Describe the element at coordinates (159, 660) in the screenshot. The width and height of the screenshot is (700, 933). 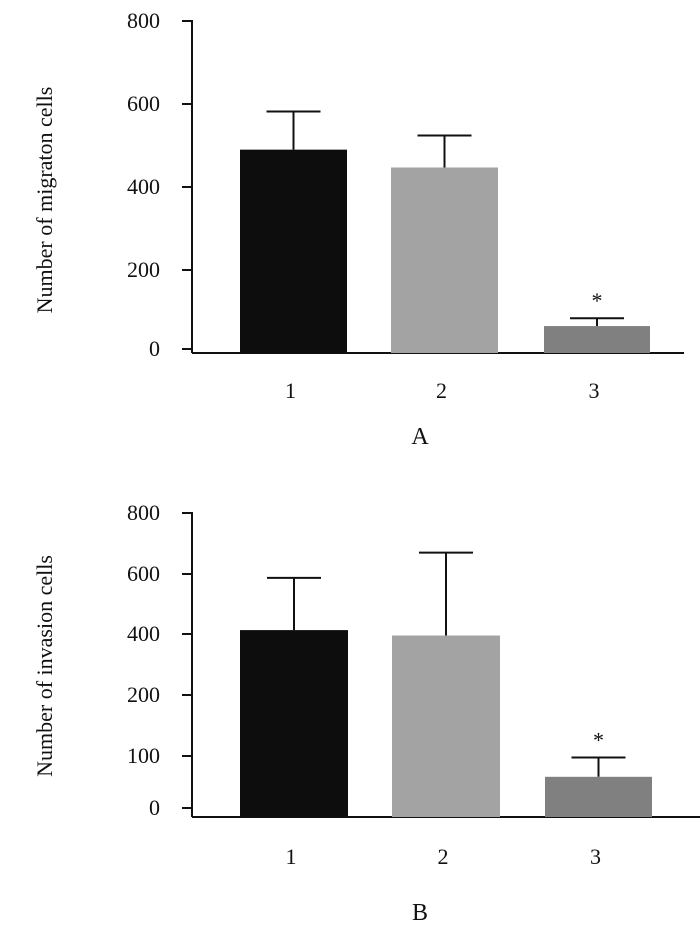
I see `y-tick-group: 0 100 200 400 600 800` at that location.